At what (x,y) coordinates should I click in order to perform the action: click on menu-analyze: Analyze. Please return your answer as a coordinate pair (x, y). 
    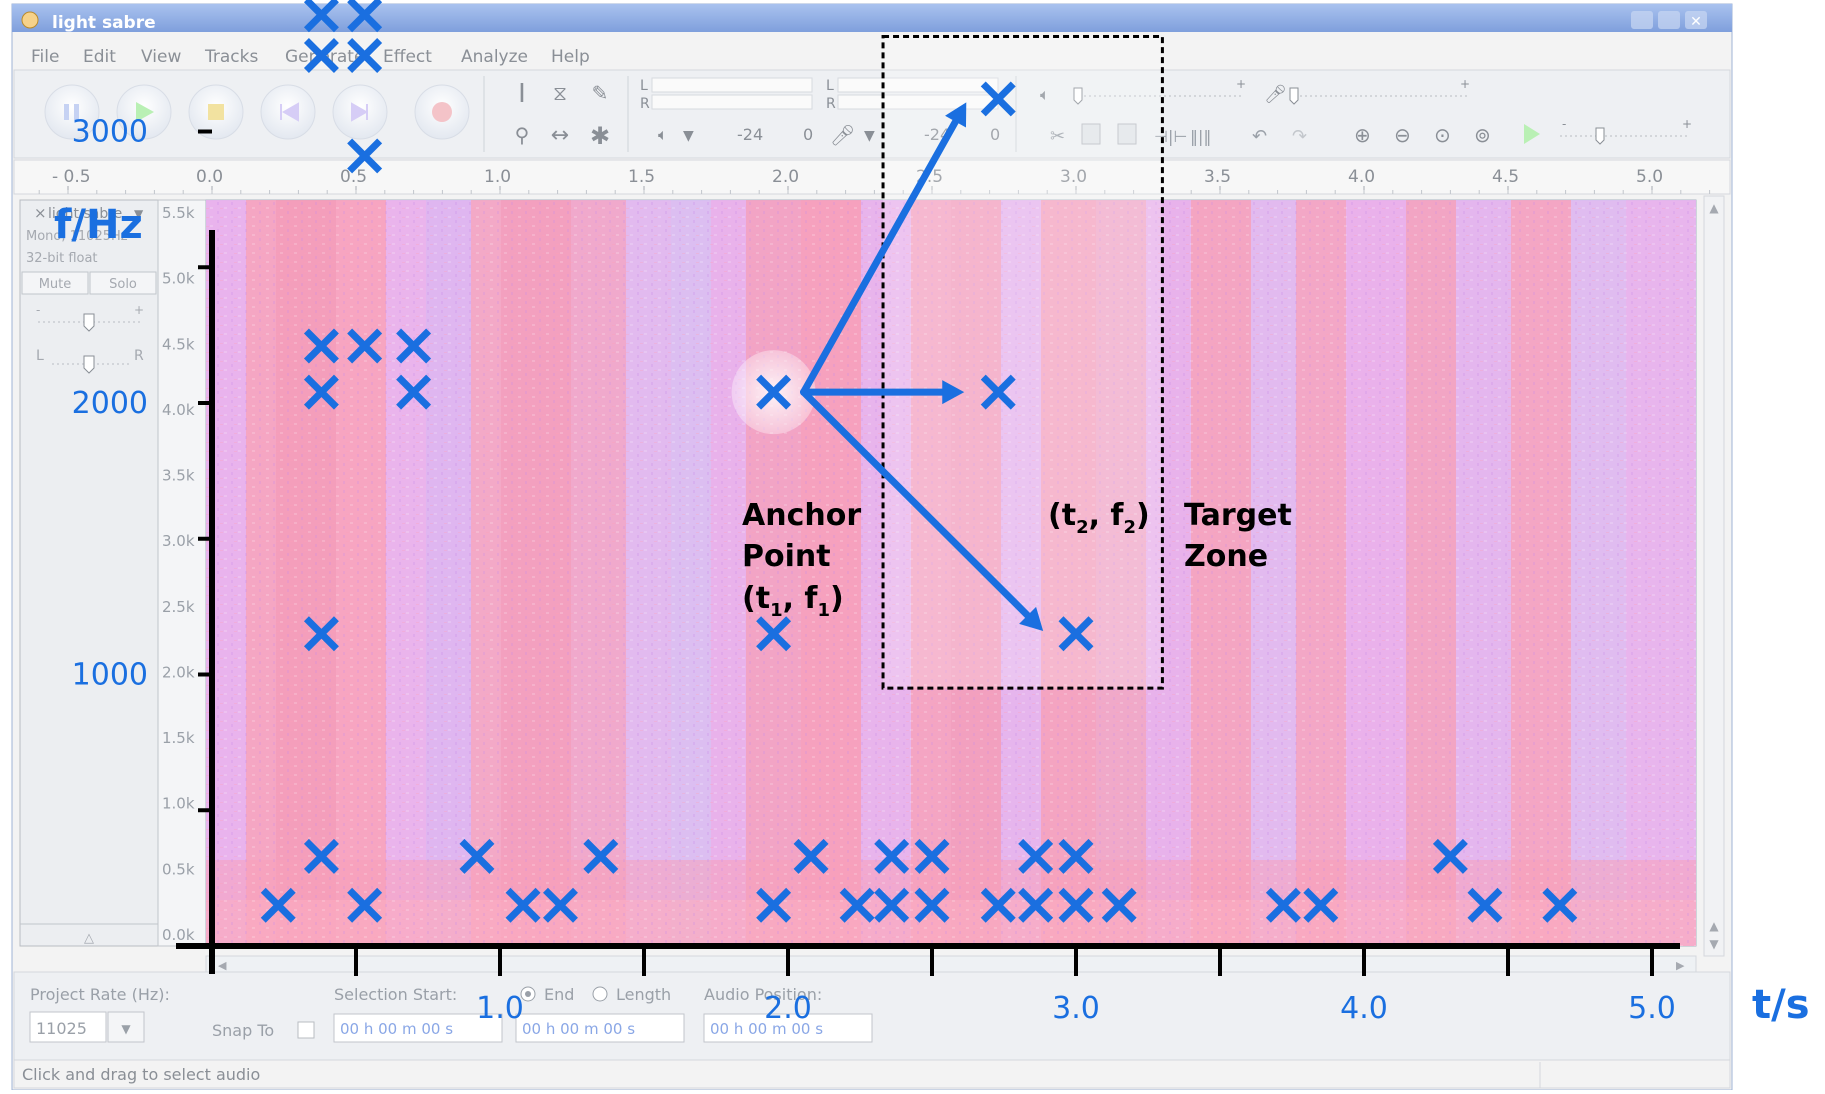
    Looking at the image, I should click on (494, 57).